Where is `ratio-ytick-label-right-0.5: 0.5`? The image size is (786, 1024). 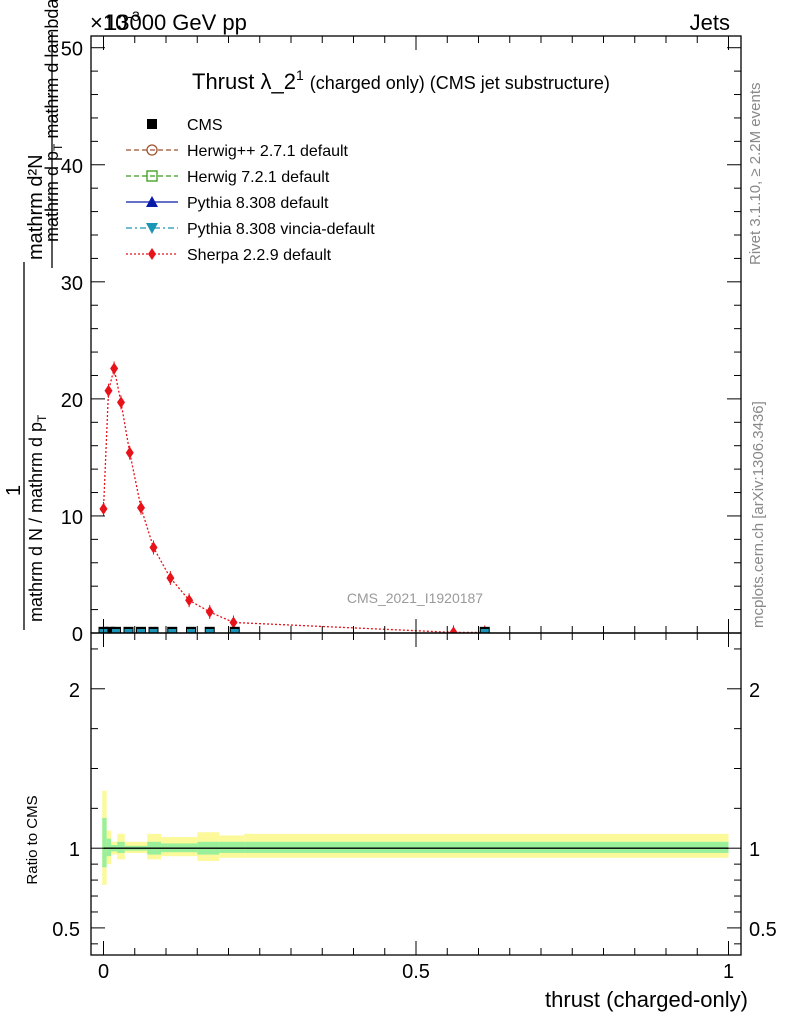 ratio-ytick-label-right-0.5: 0.5 is located at coordinates (763, 930).